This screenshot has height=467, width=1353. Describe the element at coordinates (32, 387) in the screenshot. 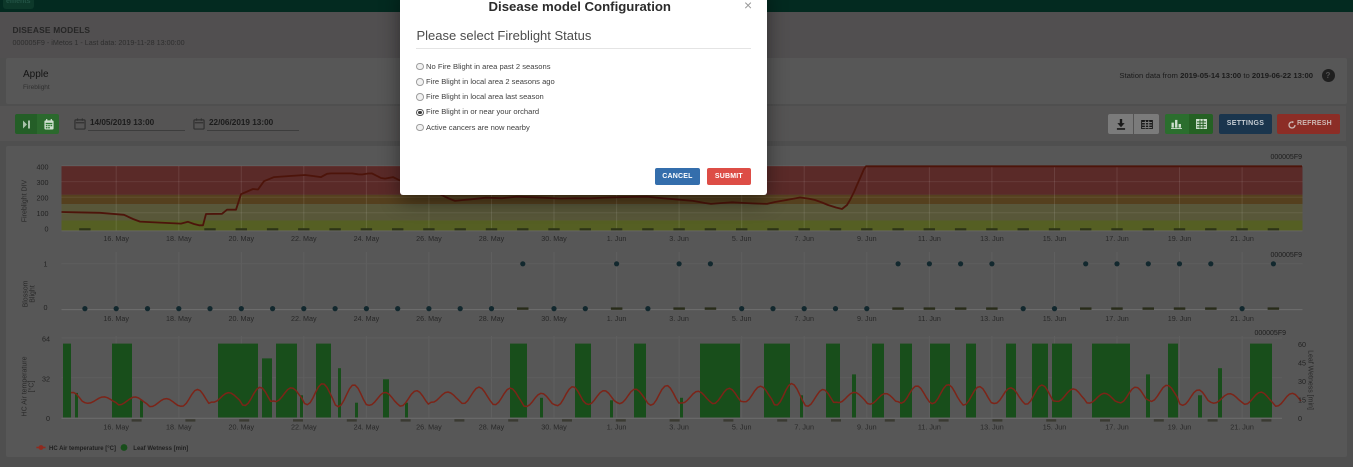

I see `svg-text: [°C]` at that location.